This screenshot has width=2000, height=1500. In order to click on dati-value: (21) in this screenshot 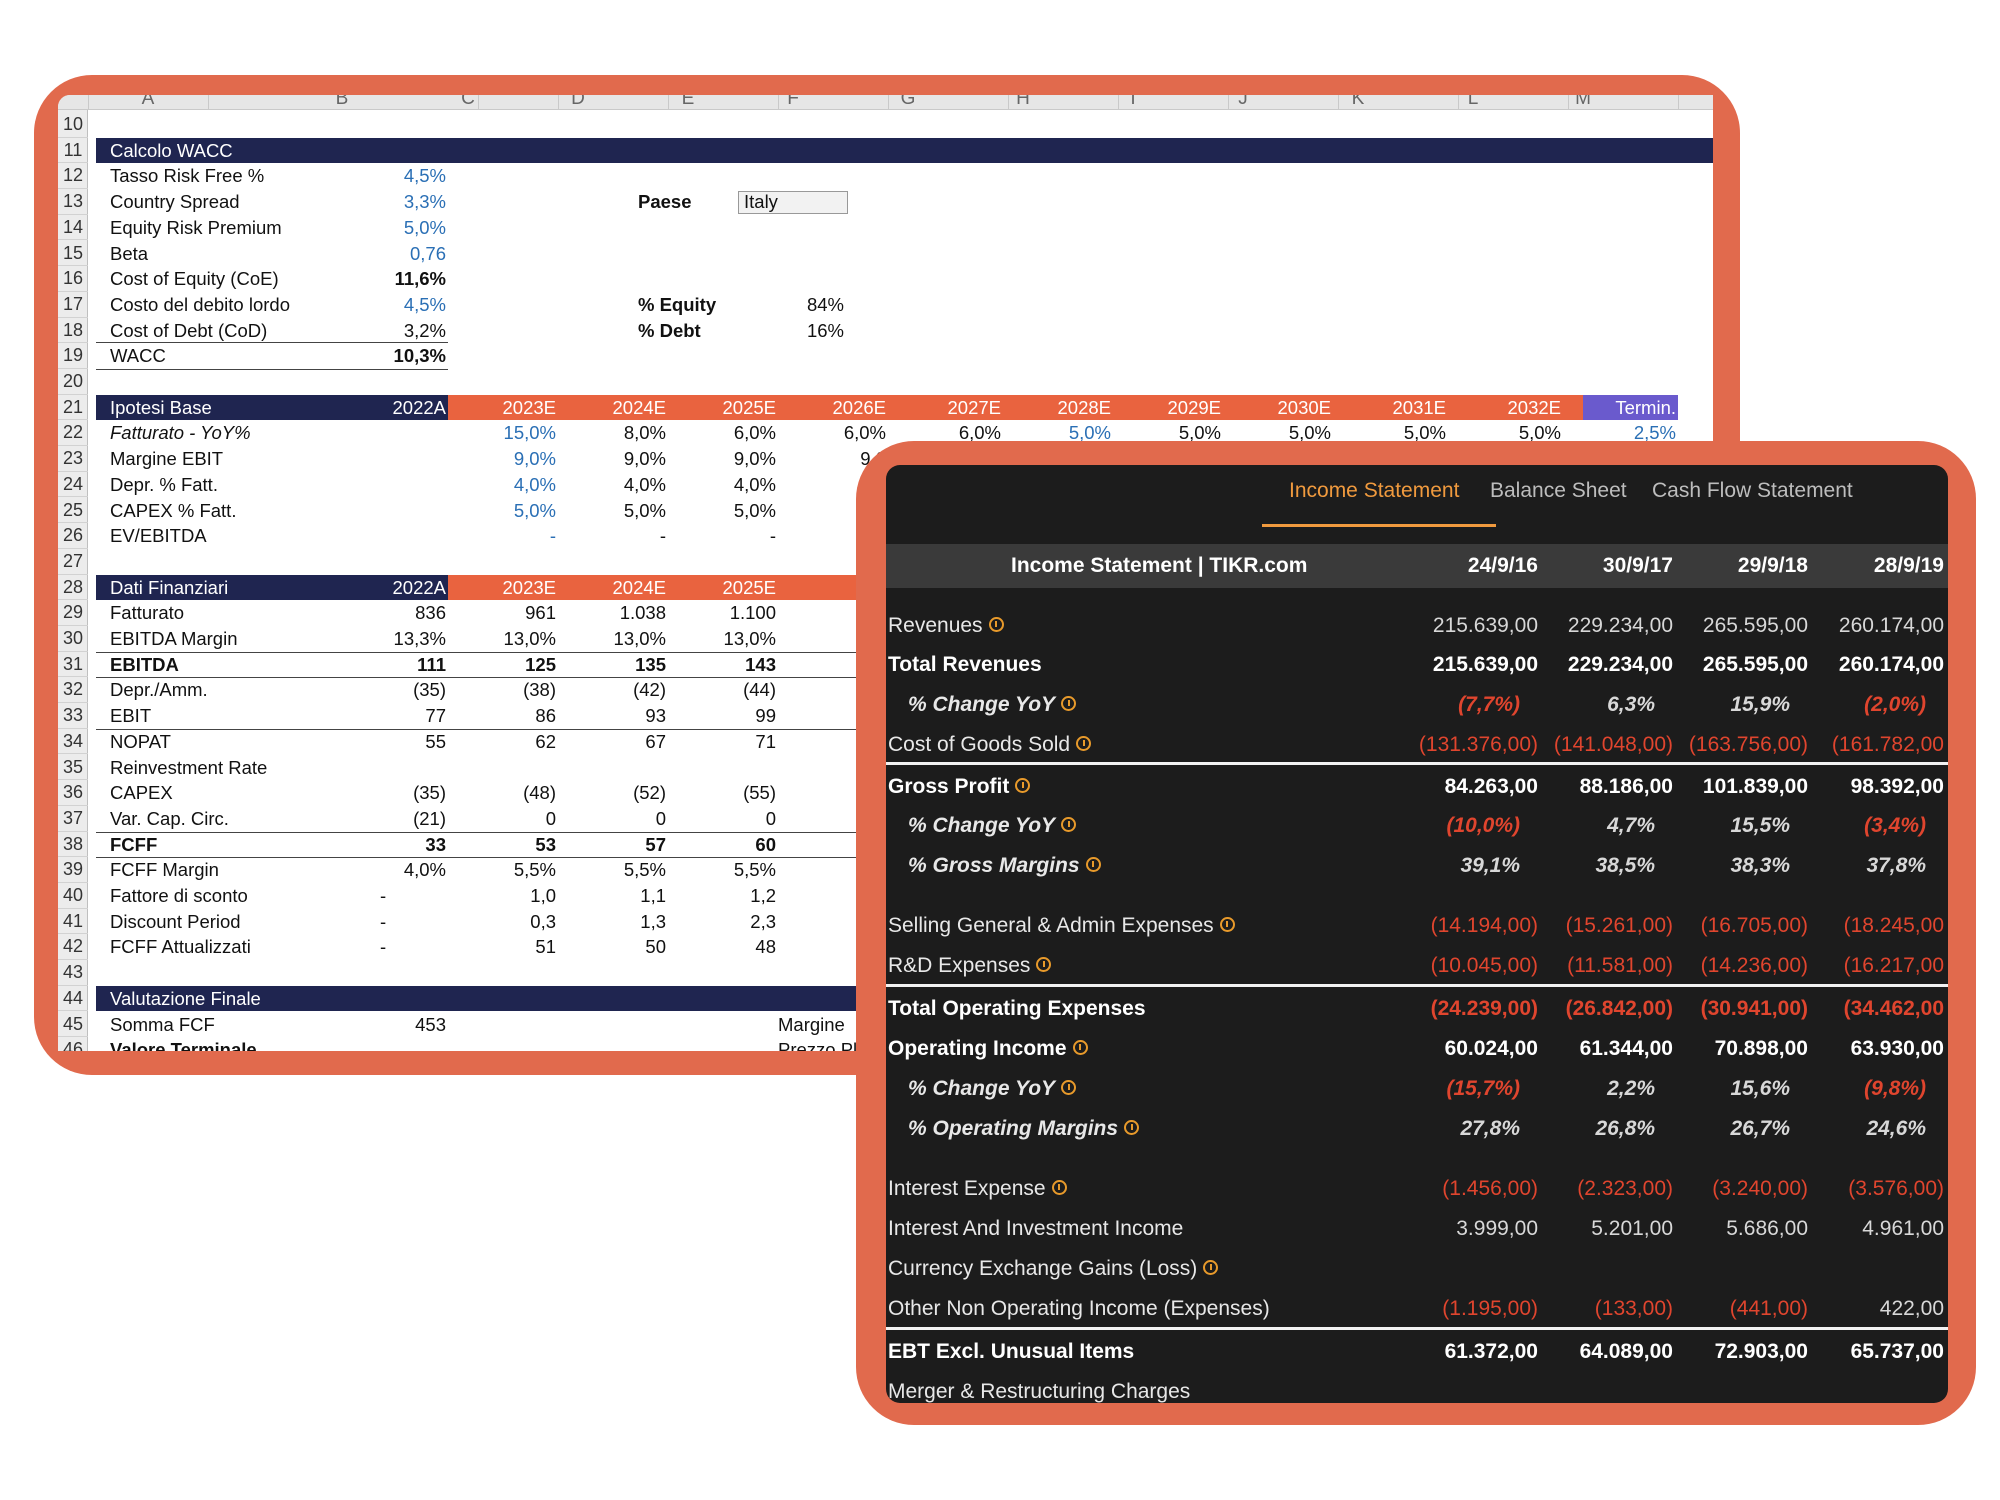, I will do `click(429, 818)`.